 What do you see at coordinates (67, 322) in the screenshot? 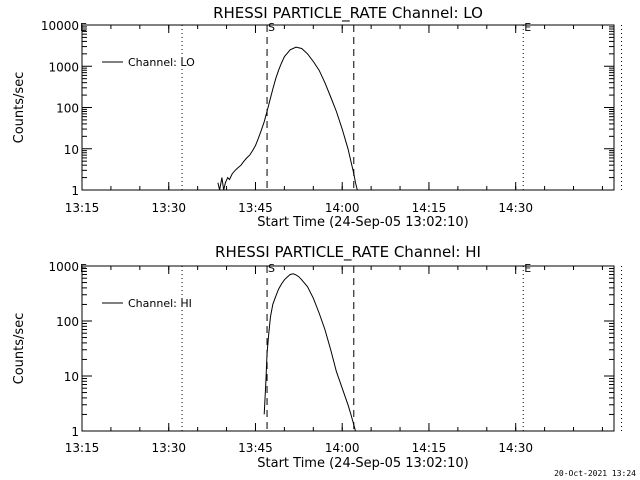
I see `hi-y-tick-label: 100` at bounding box center [67, 322].